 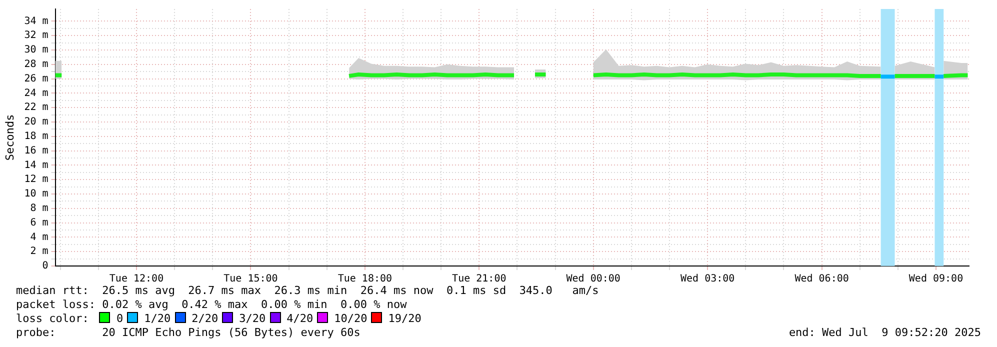 I want to click on text: 4/20, so click(x=300, y=318).